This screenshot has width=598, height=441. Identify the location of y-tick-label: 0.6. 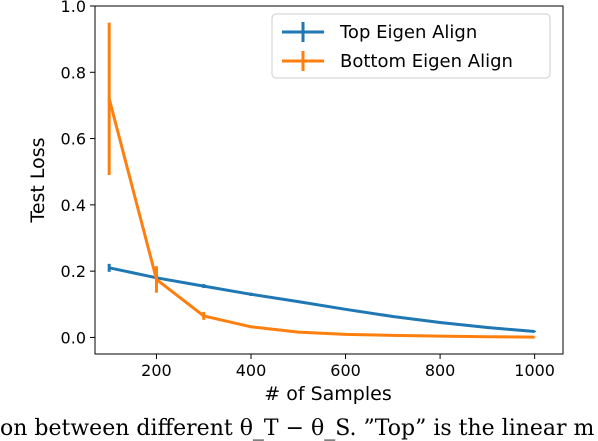
(73, 139).